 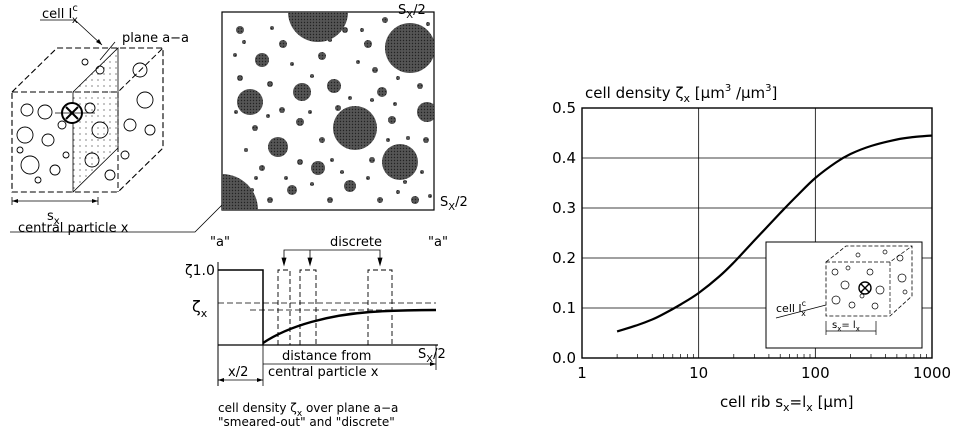 I want to click on chart-inset: cell Ic x sx= lx, so click(x=844, y=295).